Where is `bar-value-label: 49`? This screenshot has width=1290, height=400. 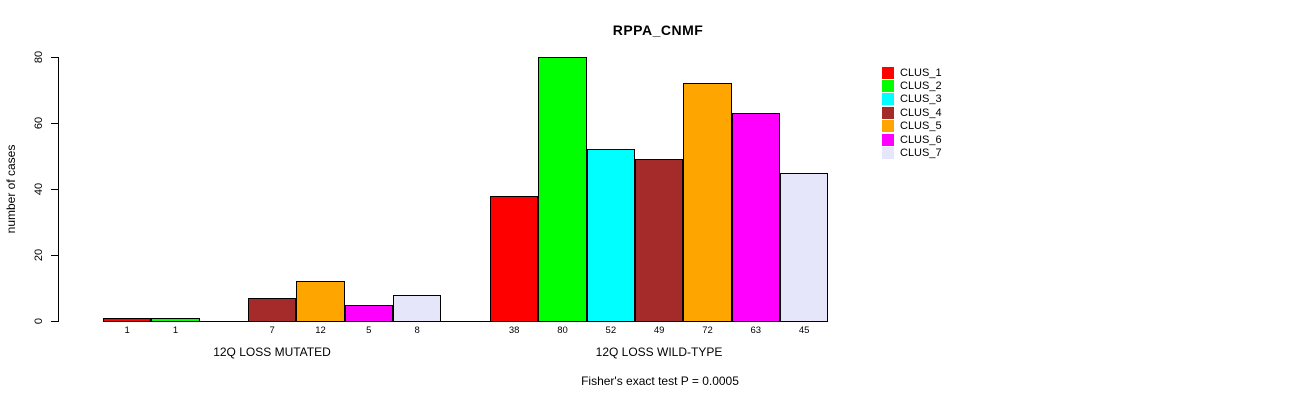 bar-value-label: 49 is located at coordinates (659, 330).